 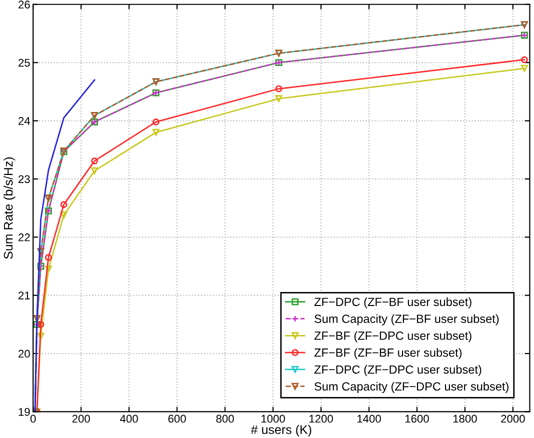 I want to click on y-tick-label: 22, so click(x=24, y=237).